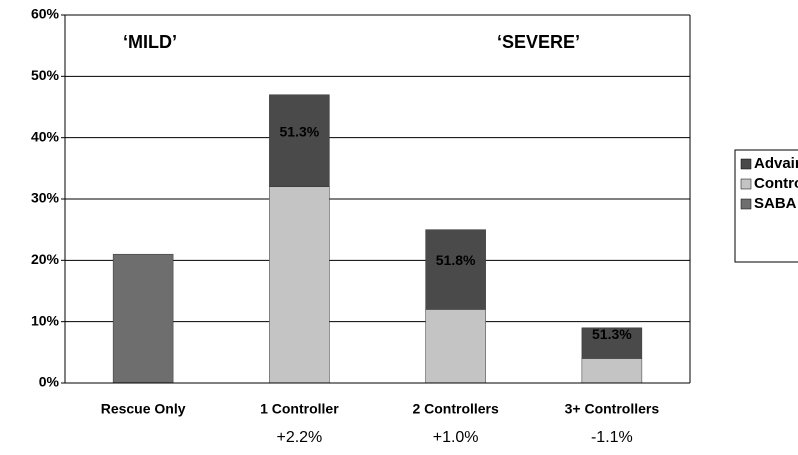  I want to click on y-tick-label: 60%, so click(45, 14).